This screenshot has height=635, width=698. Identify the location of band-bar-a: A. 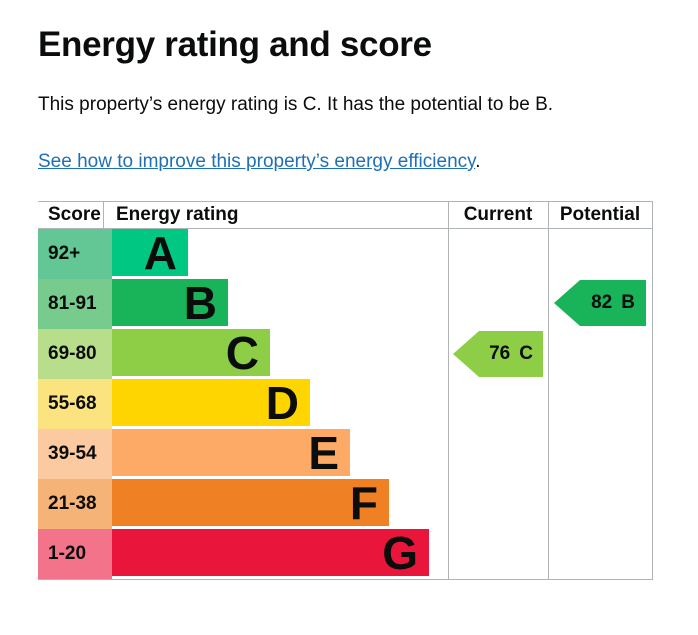
(150, 252).